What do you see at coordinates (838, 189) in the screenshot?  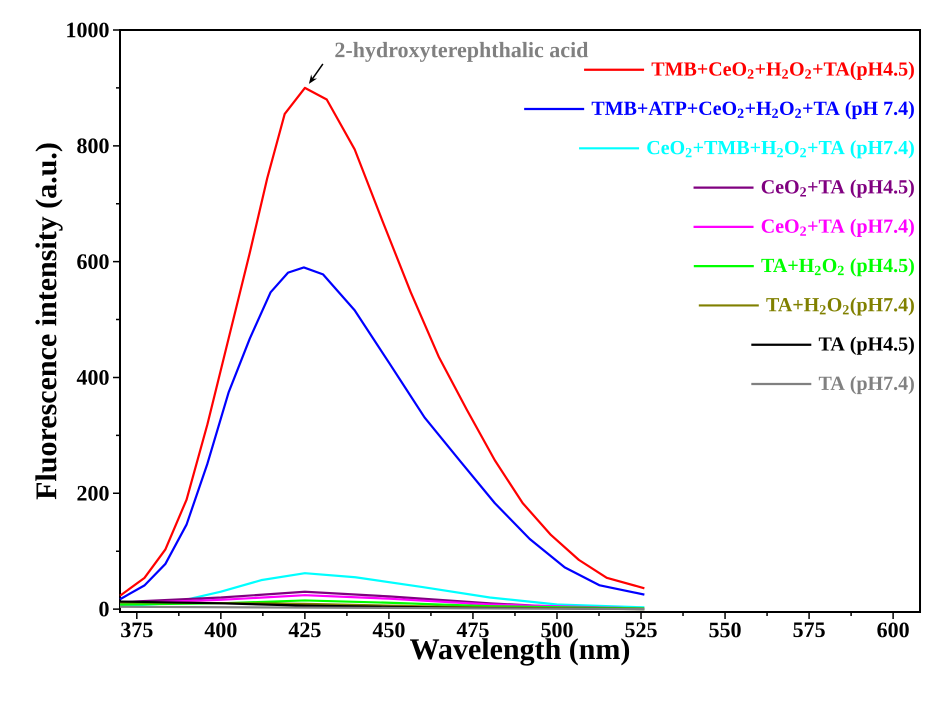 I see `legend-label: CeO$_{2}$+TA (pH4.5)` at bounding box center [838, 189].